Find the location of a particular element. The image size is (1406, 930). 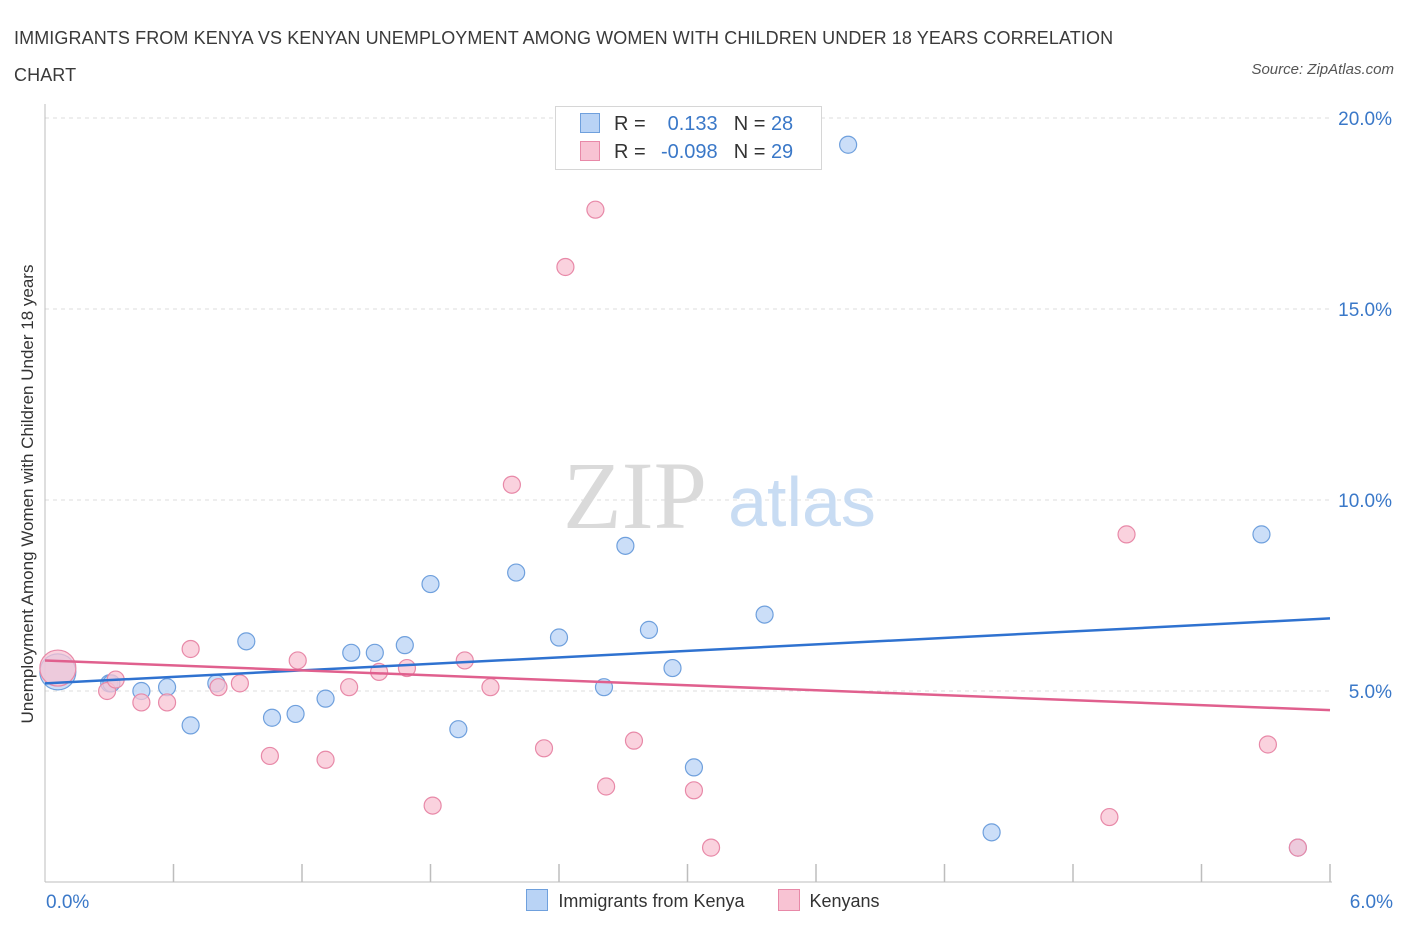

trend-line-kenyans is located at coordinates (687, 685).